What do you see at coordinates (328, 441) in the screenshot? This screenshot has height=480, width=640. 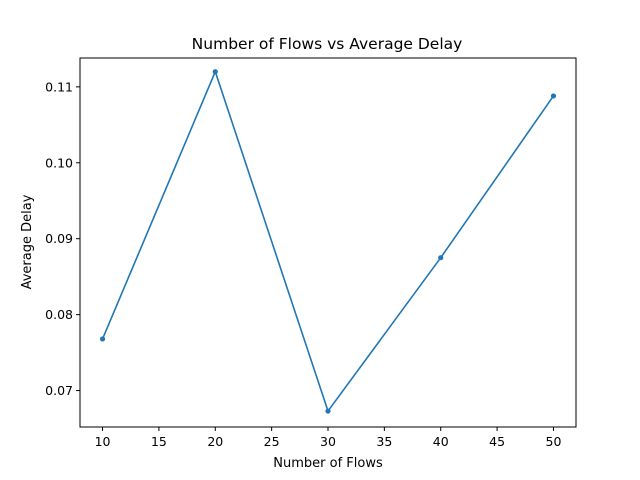 I see `x-tick-label: 30` at bounding box center [328, 441].